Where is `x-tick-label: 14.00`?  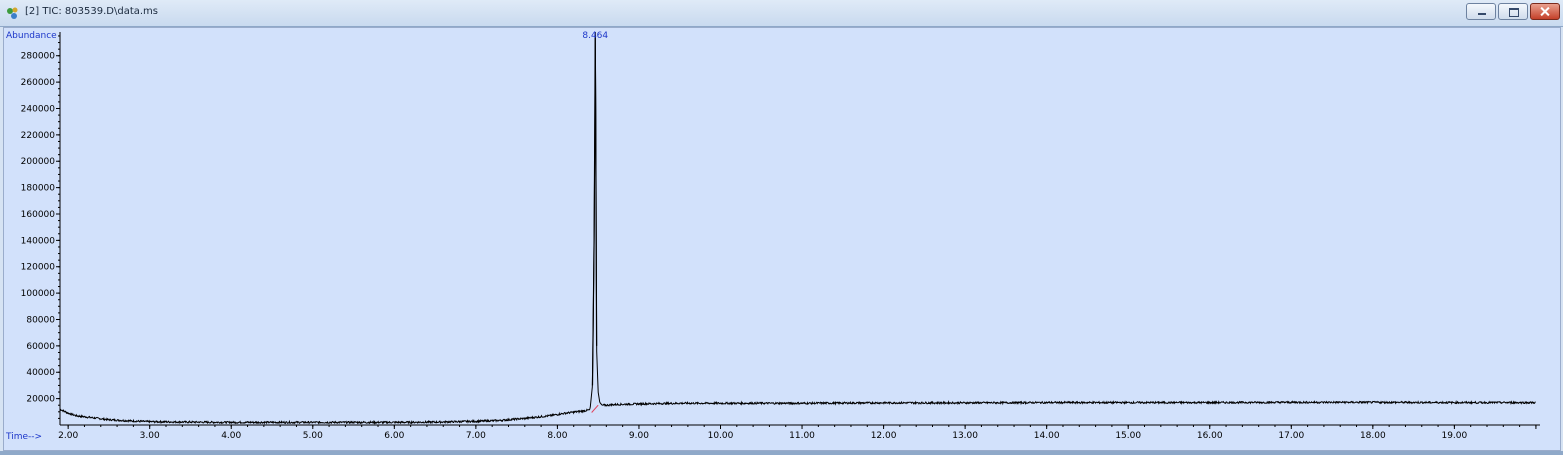 x-tick-label: 14.00 is located at coordinates (1047, 436).